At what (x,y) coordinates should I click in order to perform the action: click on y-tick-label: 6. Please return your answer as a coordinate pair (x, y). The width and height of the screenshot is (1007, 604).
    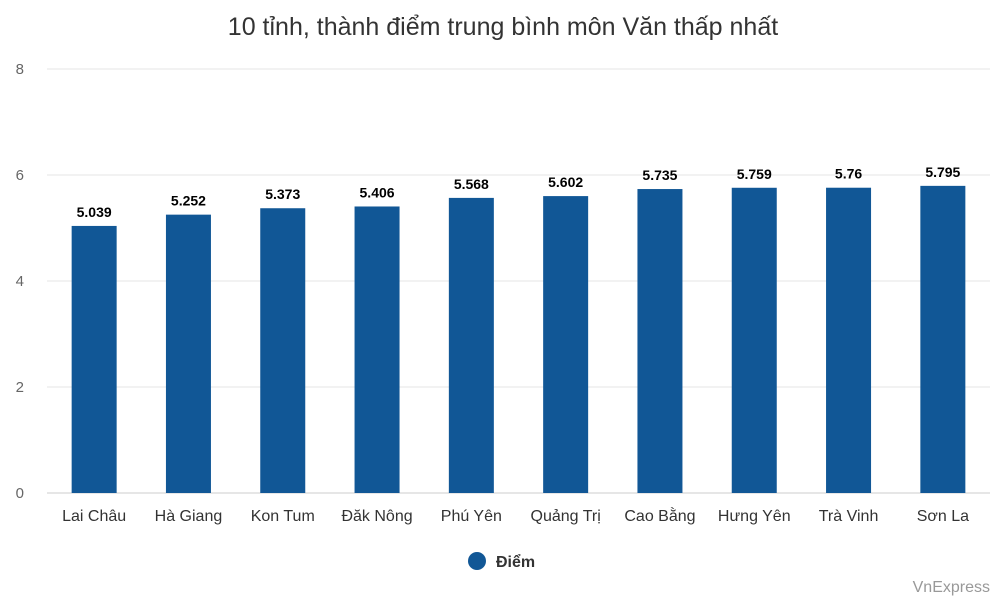
    Looking at the image, I should click on (20, 175).